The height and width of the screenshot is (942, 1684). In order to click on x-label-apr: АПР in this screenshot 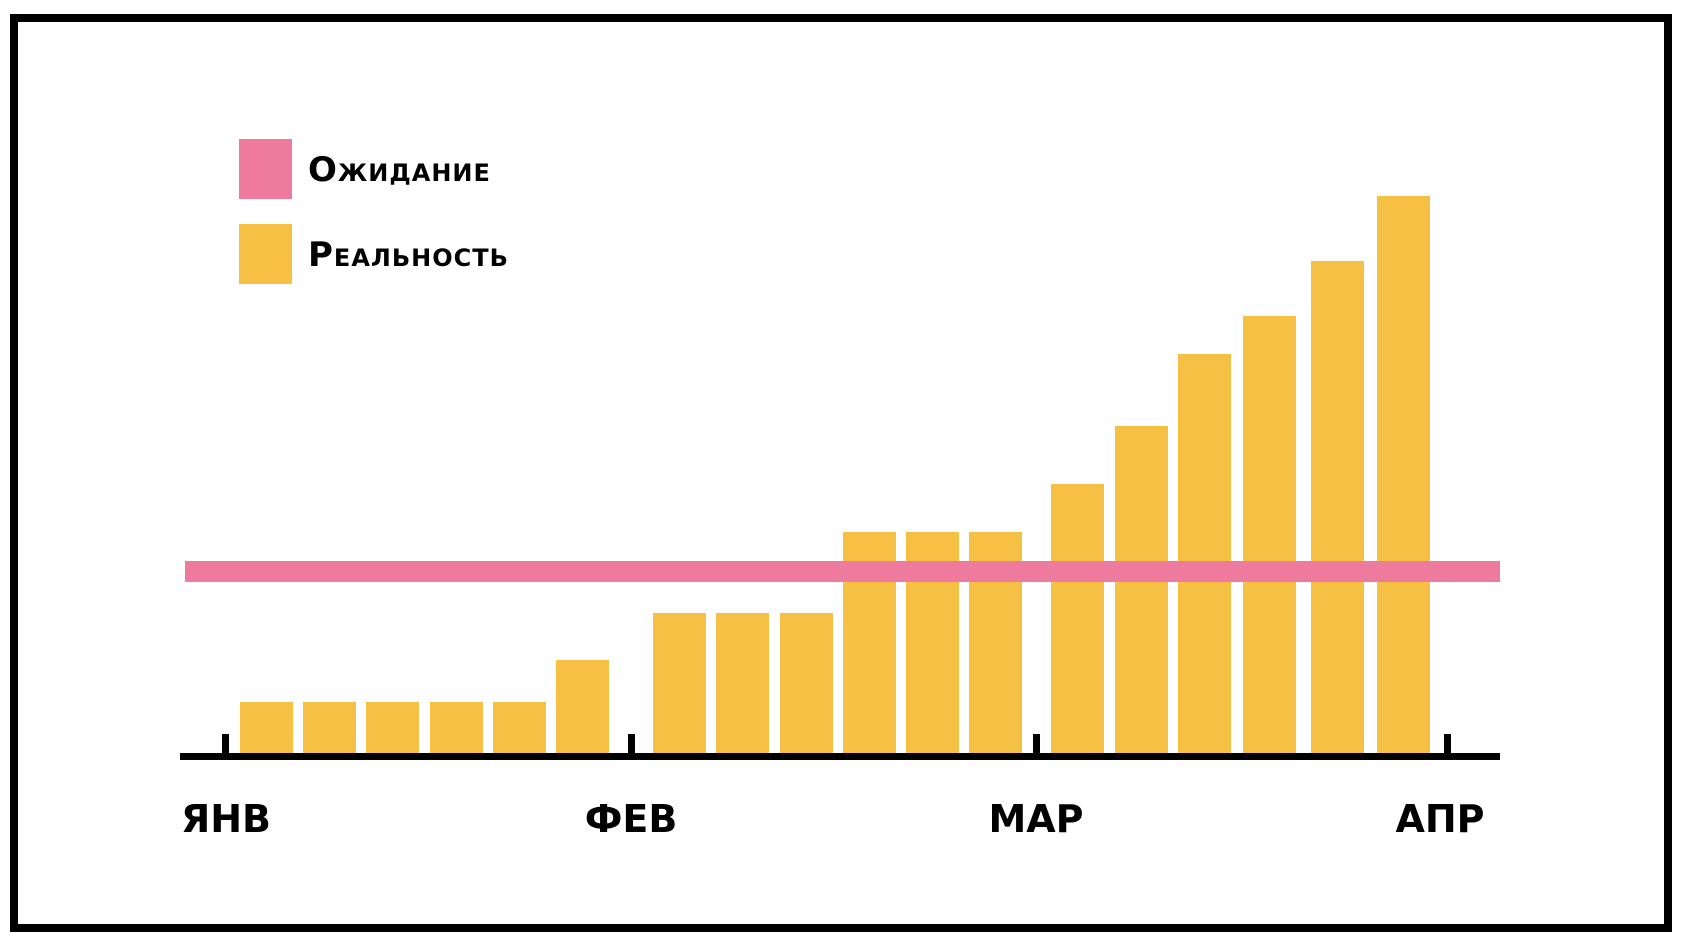, I will do `click(1440, 819)`.